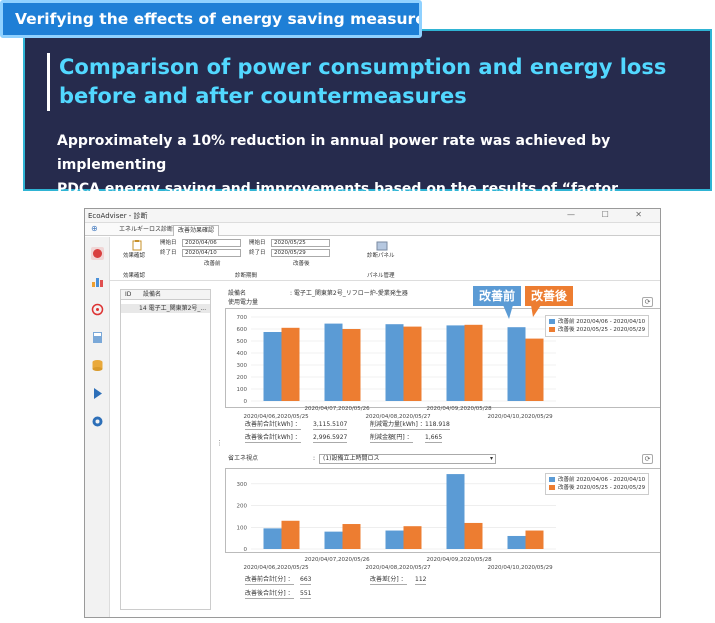 The width and height of the screenshot is (715, 623). What do you see at coordinates (597, 330) in the screenshot?
I see `legend-item-after: 改善後 2020/05/25 - 2020/05/29` at bounding box center [597, 330].